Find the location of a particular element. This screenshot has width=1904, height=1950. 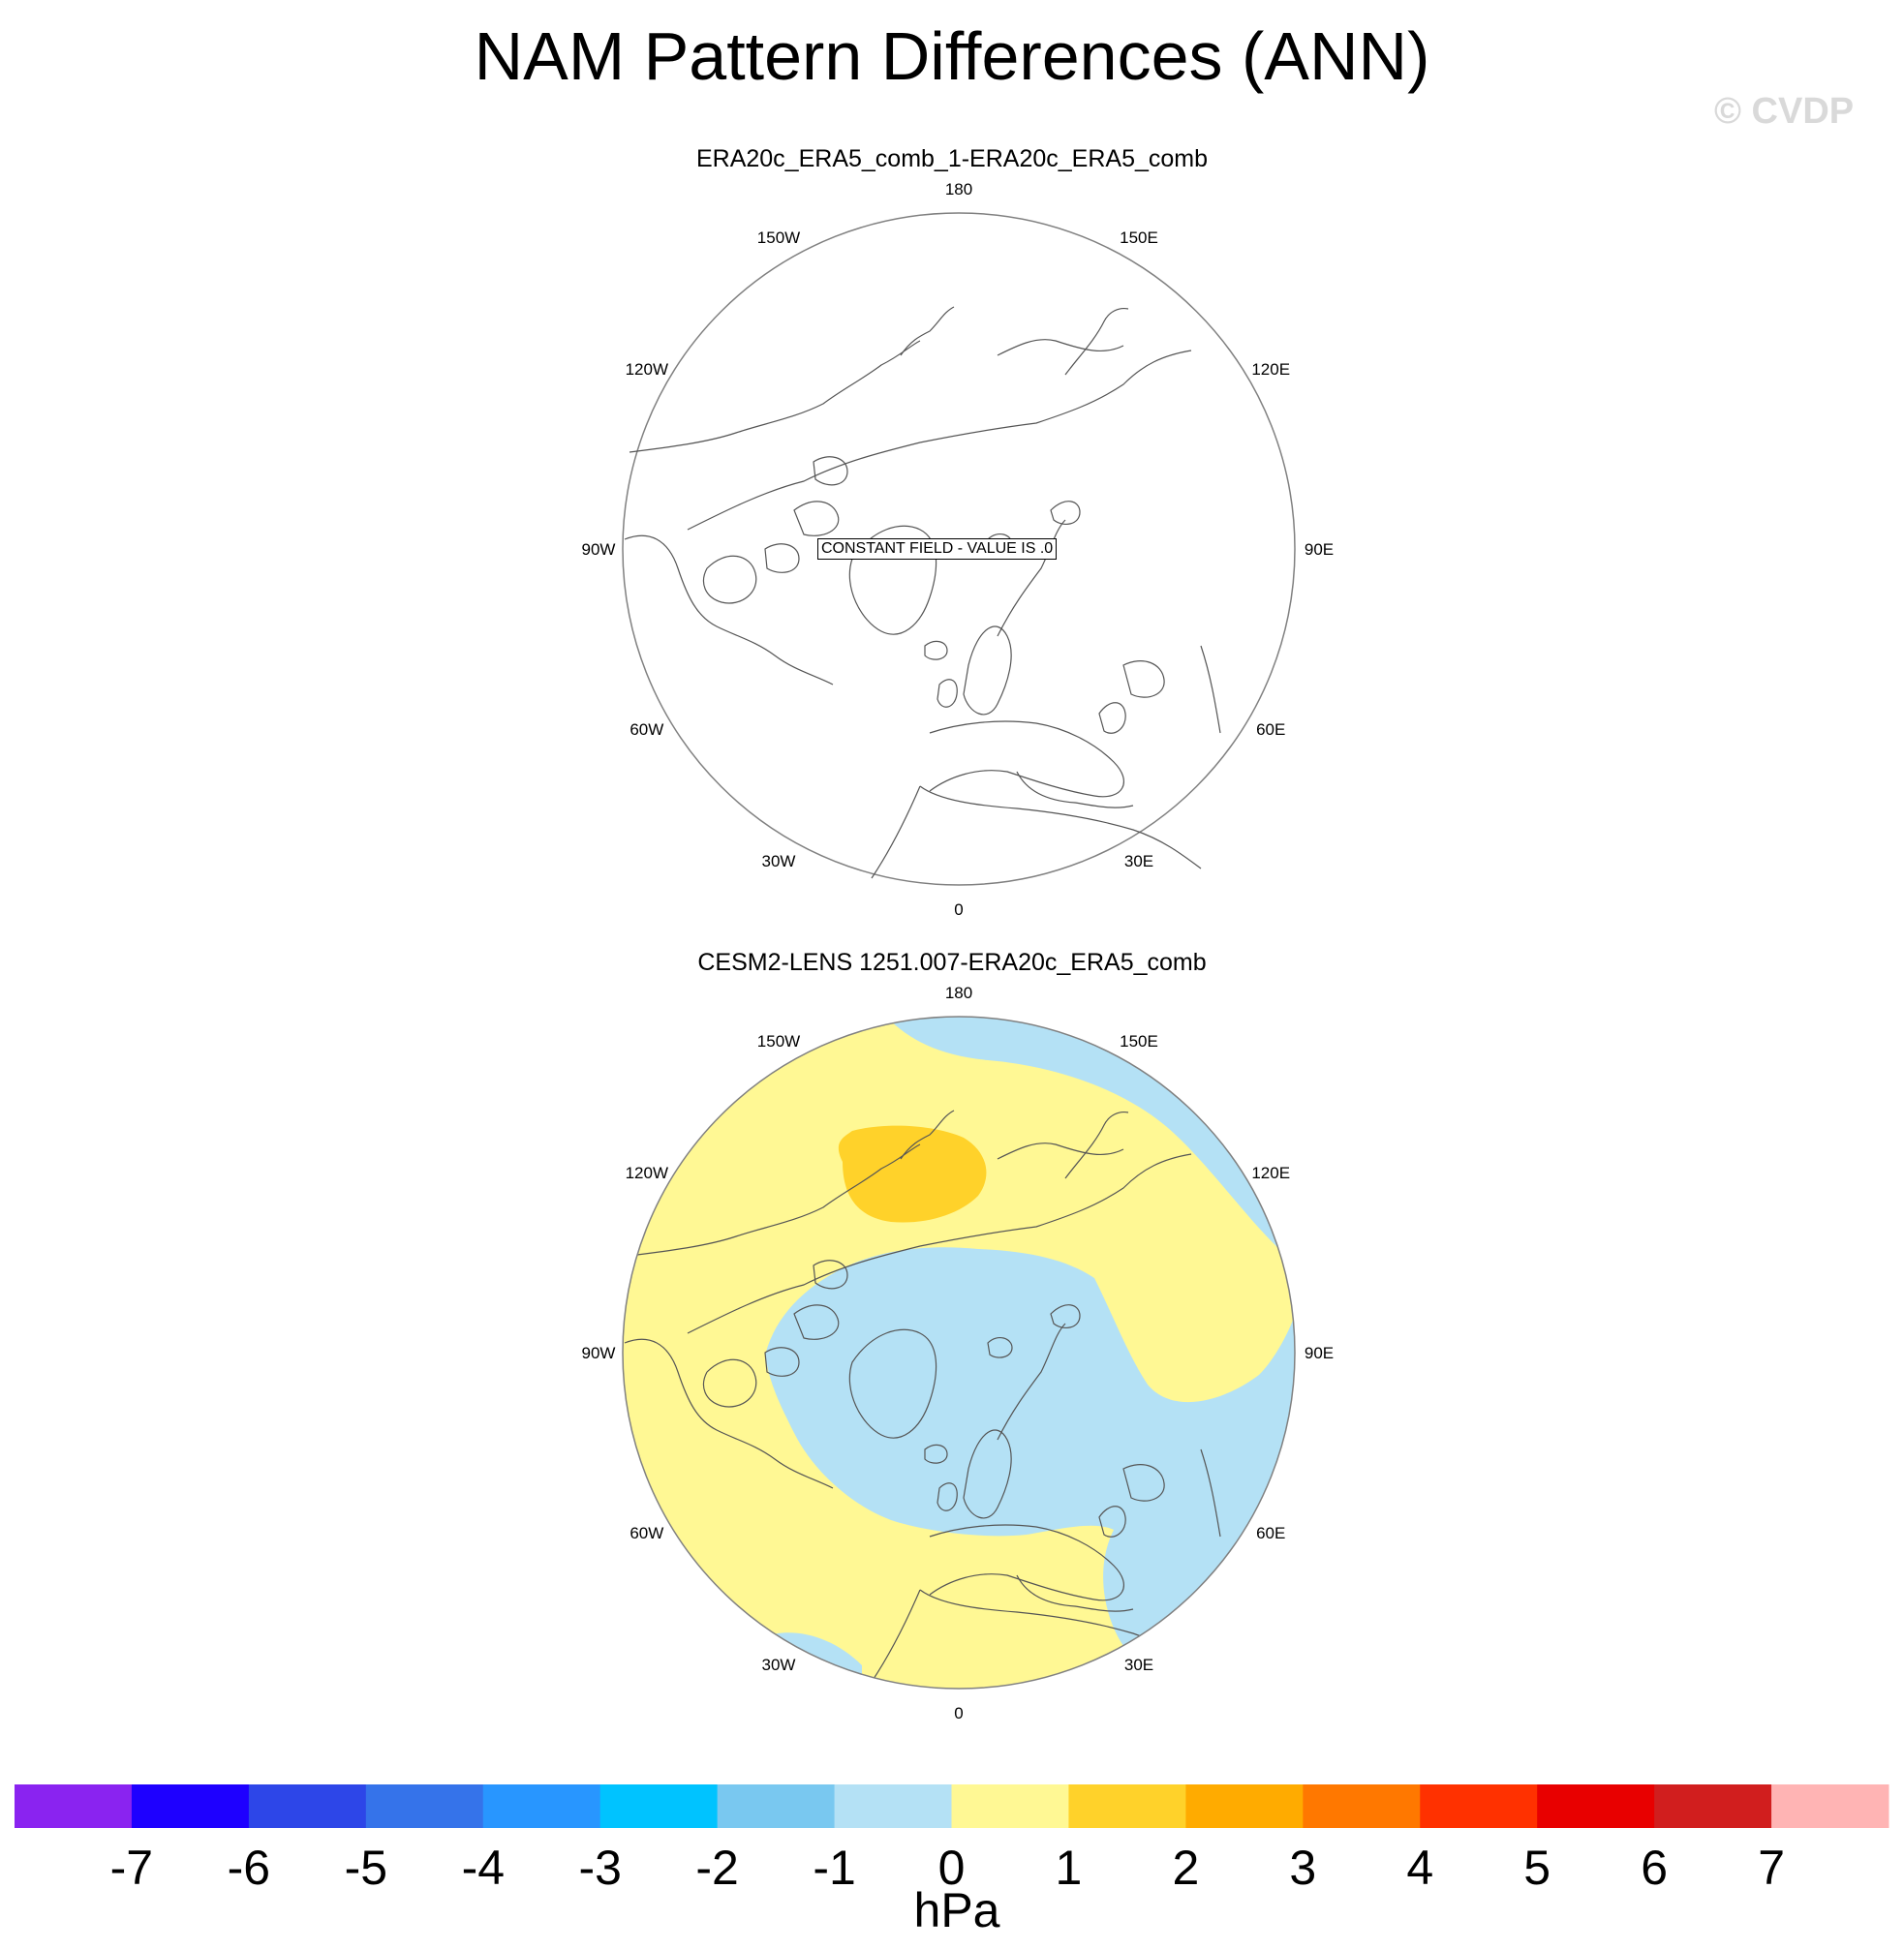

colorbar-tick-label: 7 is located at coordinates (1772, 1868).